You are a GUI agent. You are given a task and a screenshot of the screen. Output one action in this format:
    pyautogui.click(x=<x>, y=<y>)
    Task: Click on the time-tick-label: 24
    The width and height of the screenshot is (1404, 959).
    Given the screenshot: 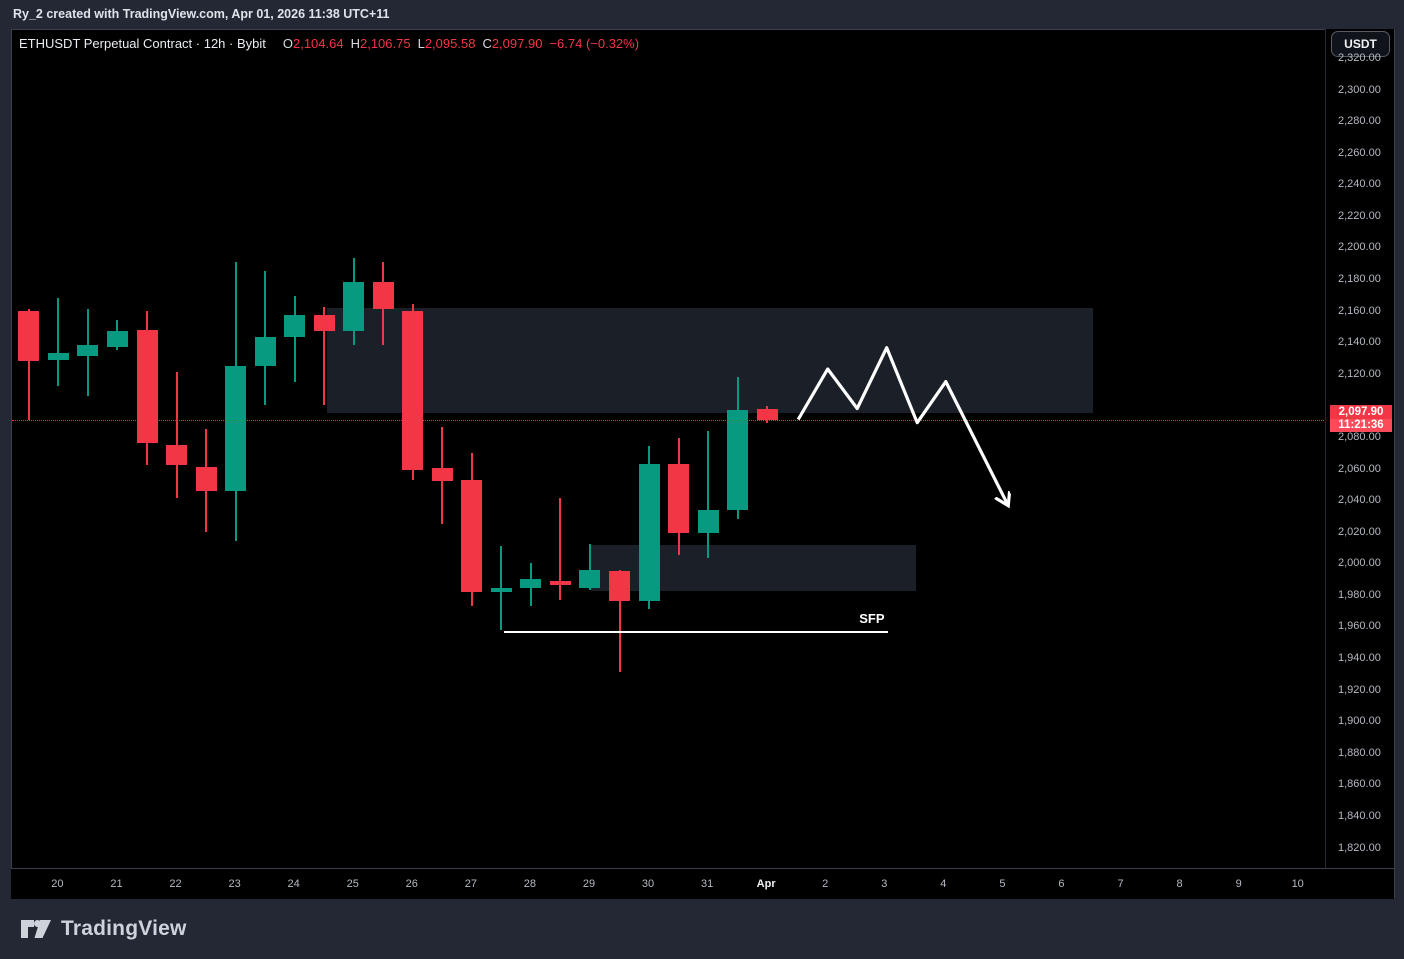 What is the action you would take?
    pyautogui.click(x=293, y=884)
    